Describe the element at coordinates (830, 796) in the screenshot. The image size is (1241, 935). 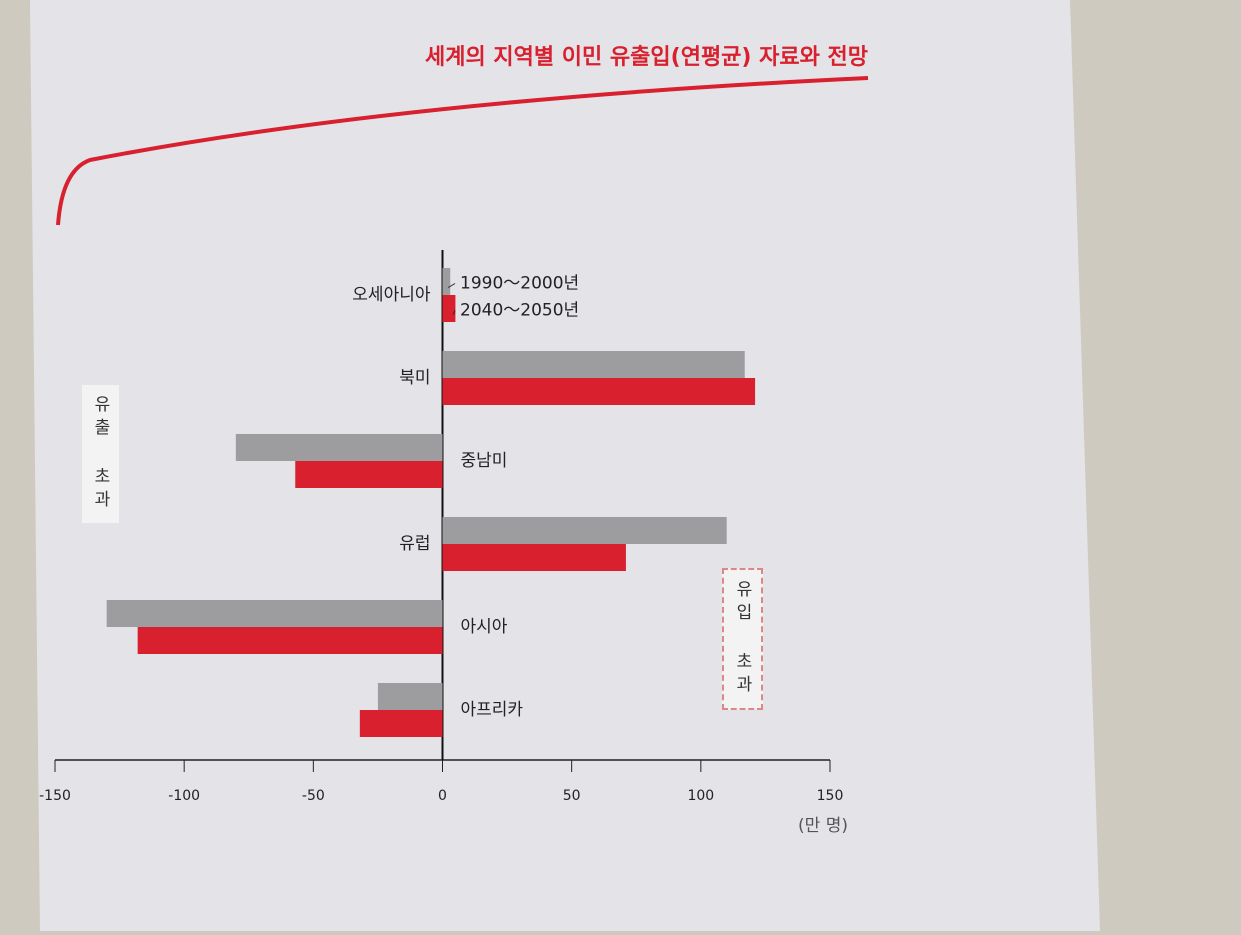
I see `x-tick-label: 150` at that location.